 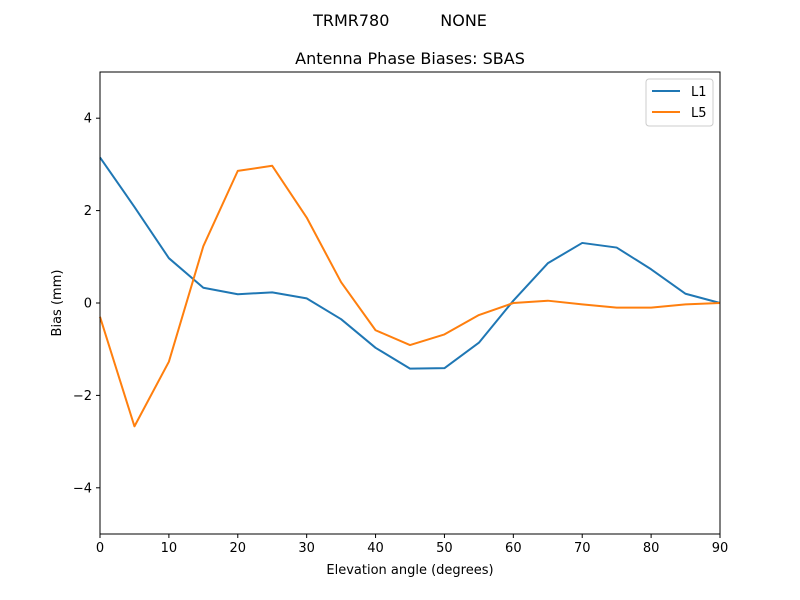 What do you see at coordinates (57, 303) in the screenshot?
I see `y-axis-label: Bias (mm)` at bounding box center [57, 303].